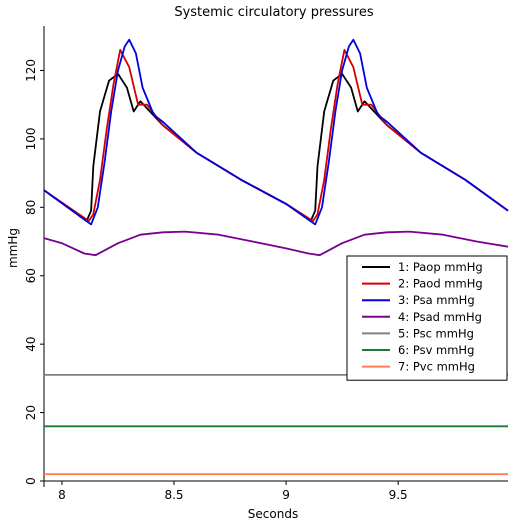 Image resolution: width=532 pixels, height=528 pixels. Describe the element at coordinates (31, 275) in the screenshot. I see `y-tick-label: 60` at that location.